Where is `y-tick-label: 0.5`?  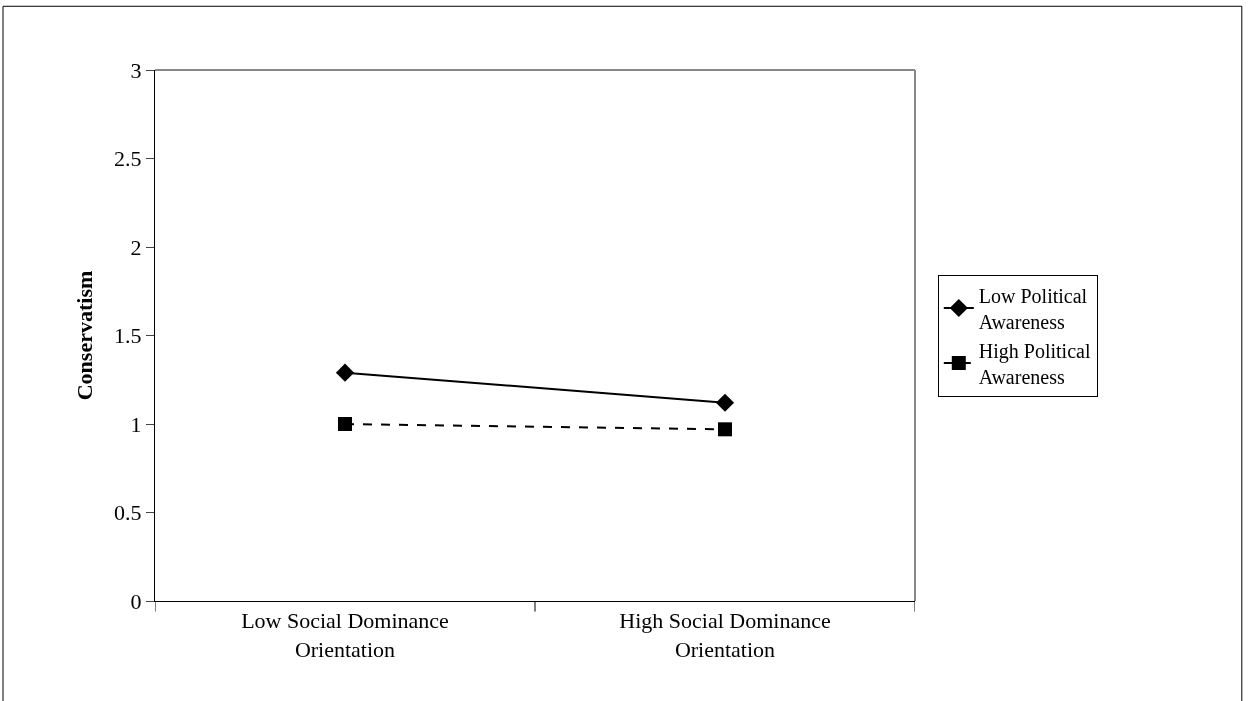
y-tick-label: 0.5 is located at coordinates (128, 513).